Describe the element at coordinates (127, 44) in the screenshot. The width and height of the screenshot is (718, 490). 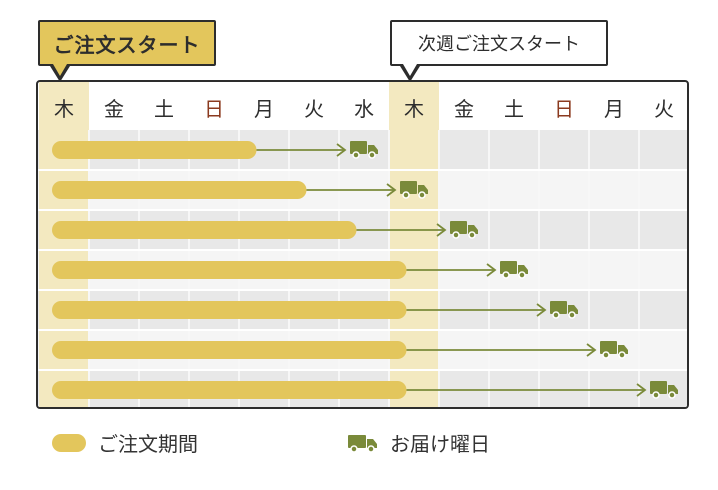
I see `order-start-label: ご注文スタート` at that location.